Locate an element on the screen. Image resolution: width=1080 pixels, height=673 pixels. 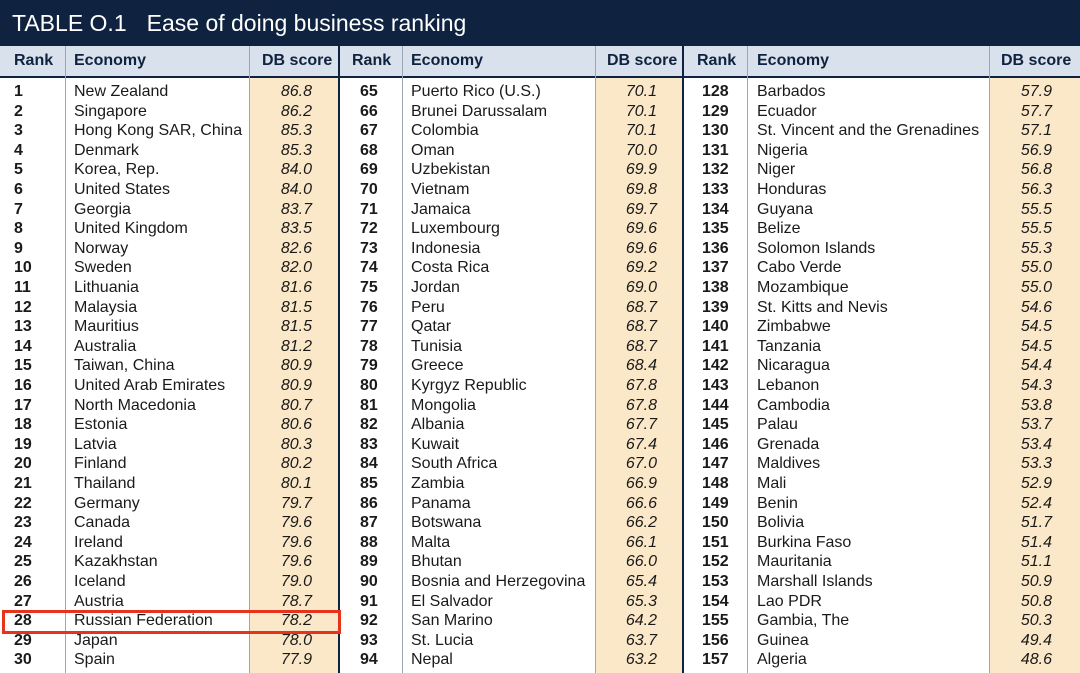
economy-cell: Bolivia is located at coordinates (781, 523).